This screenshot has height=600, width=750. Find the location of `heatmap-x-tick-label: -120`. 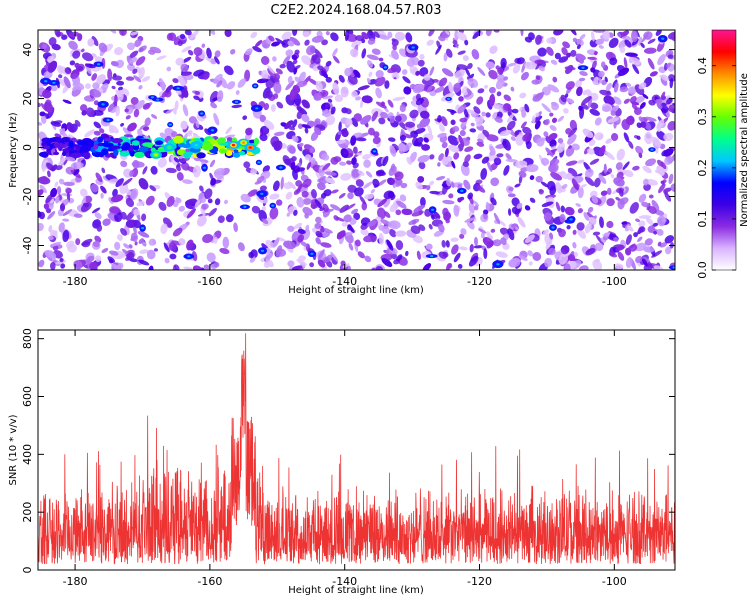

heatmap-x-tick-label: -120 is located at coordinates (479, 281).